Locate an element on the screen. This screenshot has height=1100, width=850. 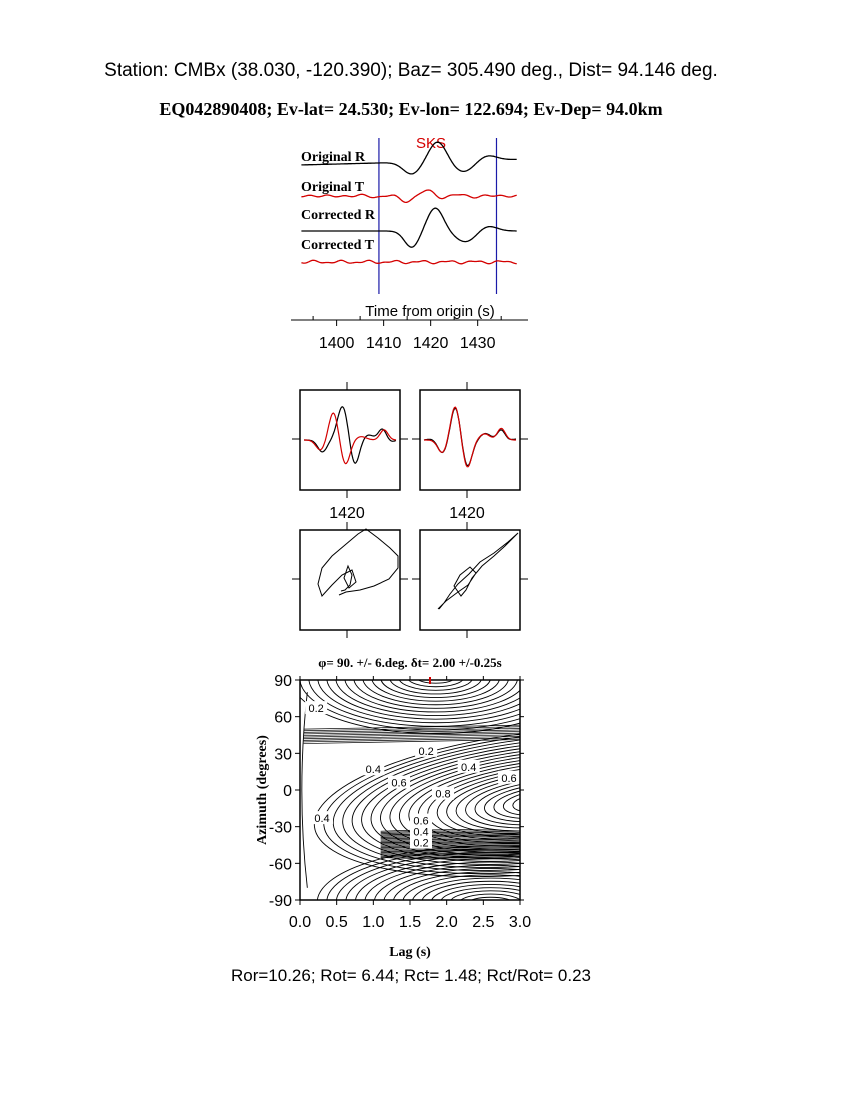
azimuth-tick-label: -60 is located at coordinates (280, 864).